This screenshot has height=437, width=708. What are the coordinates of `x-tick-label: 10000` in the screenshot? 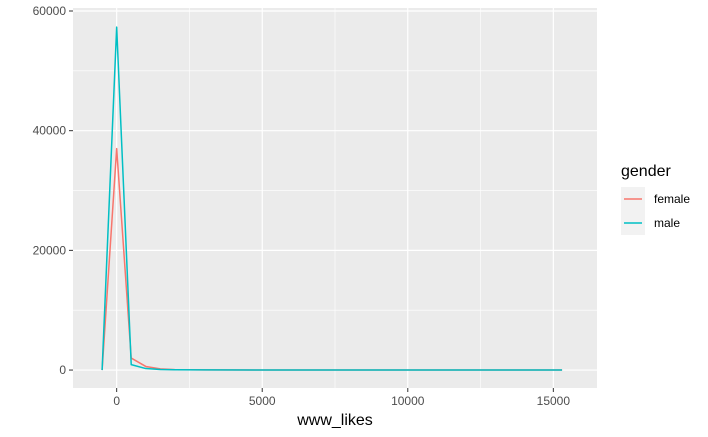 It's located at (408, 401).